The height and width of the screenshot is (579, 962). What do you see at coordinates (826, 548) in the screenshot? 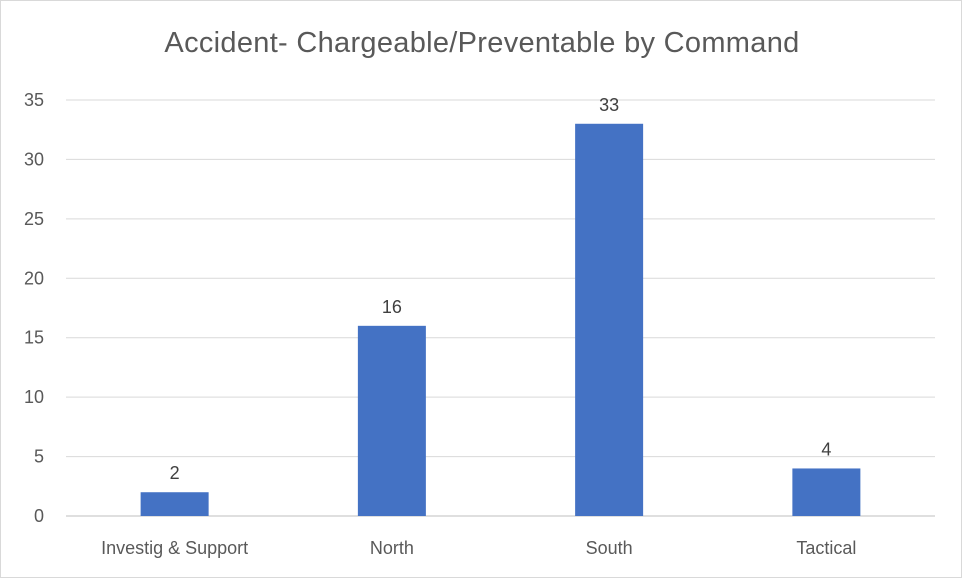
I see `x-tick-label: Tactical` at bounding box center [826, 548].